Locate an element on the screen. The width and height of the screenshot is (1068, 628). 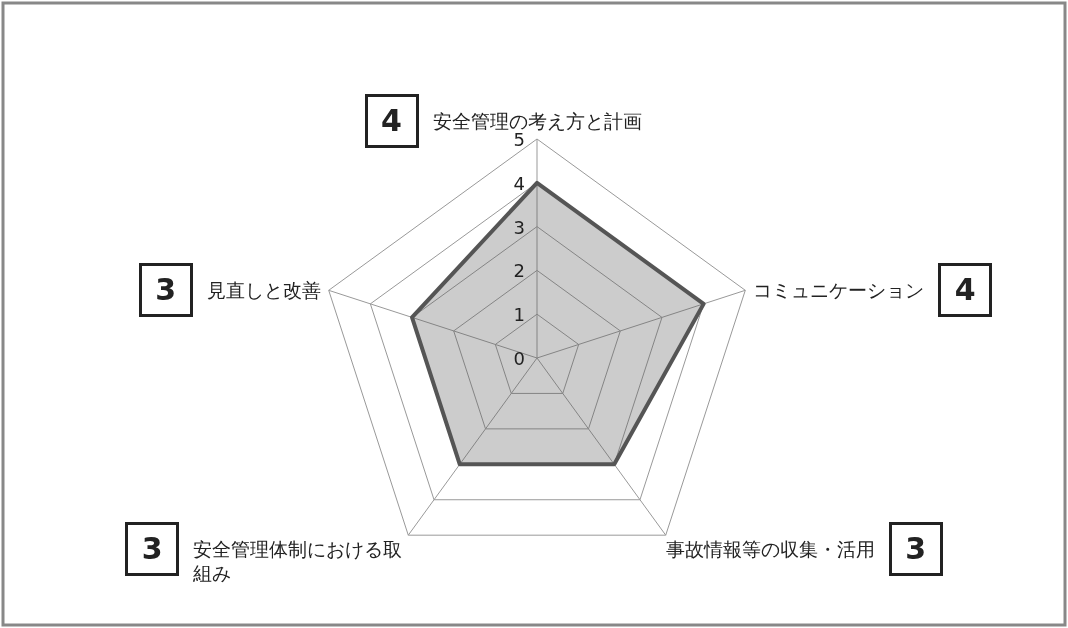
spoke-label: コミュニケーション is located at coordinates (839, 290).